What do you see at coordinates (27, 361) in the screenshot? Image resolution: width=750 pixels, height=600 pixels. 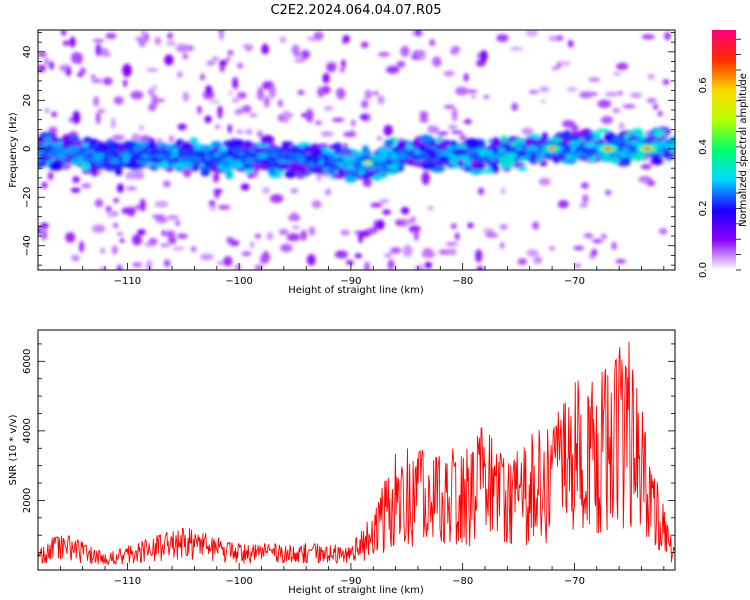 I see `snr-y-tick-label: 6000` at bounding box center [27, 361].